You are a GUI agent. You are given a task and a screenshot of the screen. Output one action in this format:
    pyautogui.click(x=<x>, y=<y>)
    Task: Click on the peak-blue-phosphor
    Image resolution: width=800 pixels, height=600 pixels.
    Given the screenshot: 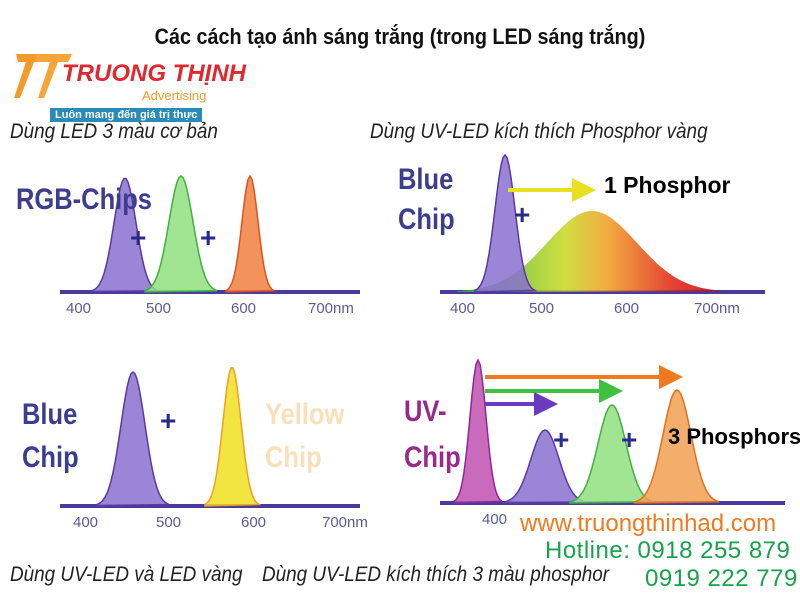 What is the action you would take?
    pyautogui.click(x=545, y=466)
    